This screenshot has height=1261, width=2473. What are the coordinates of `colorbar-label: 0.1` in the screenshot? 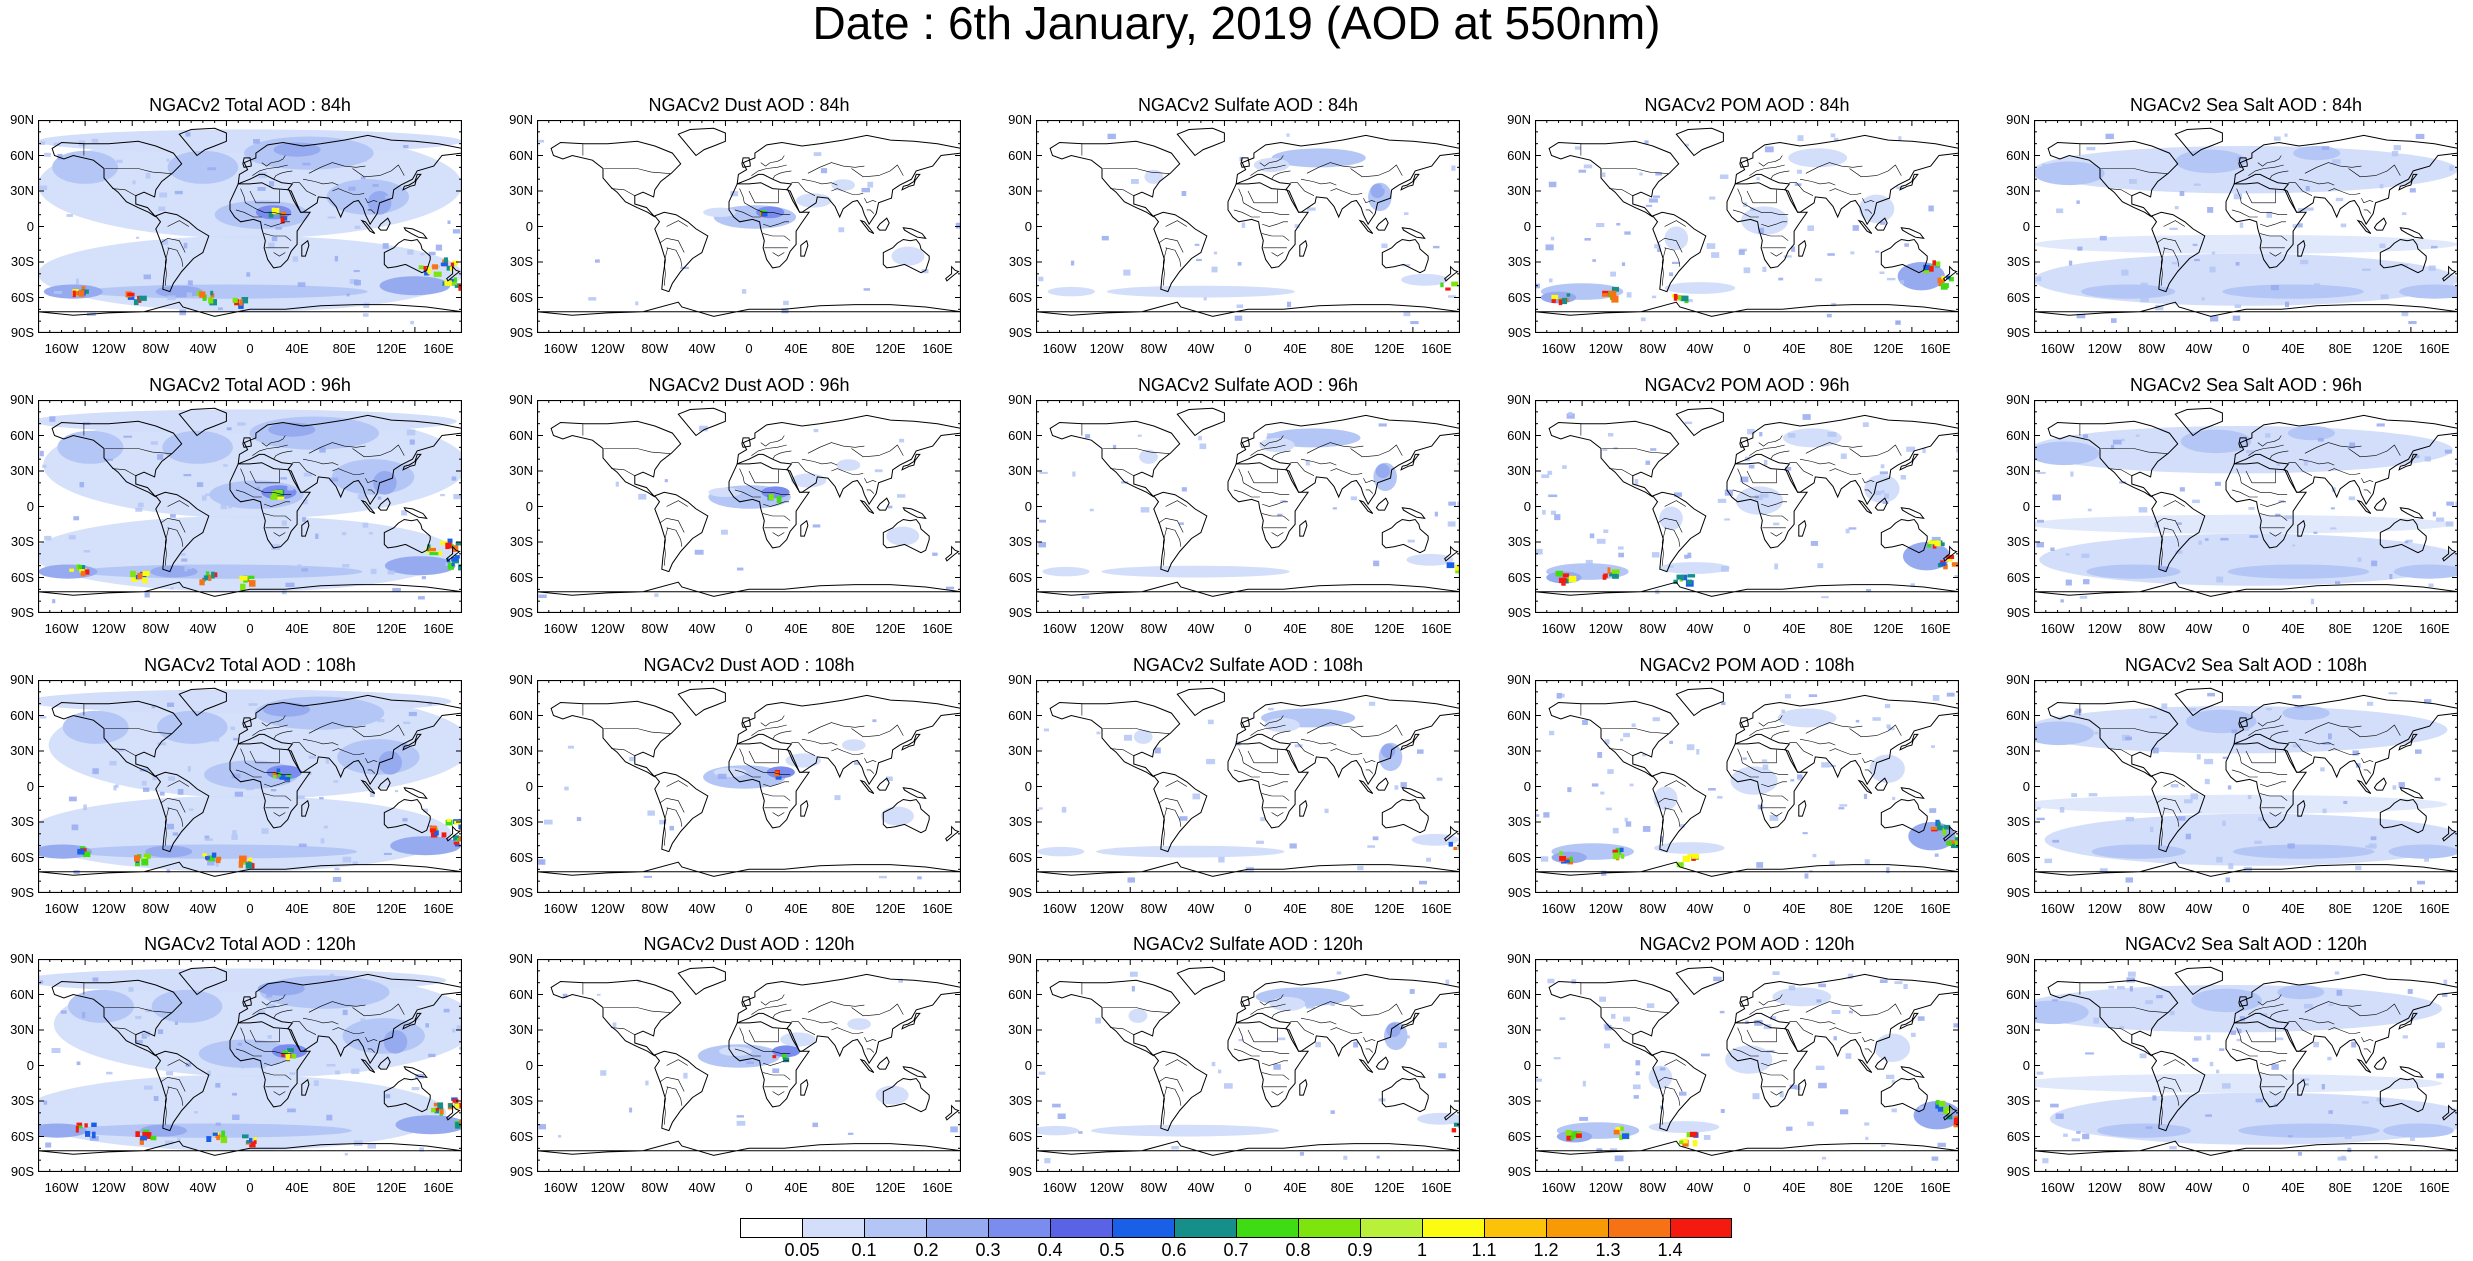 It's located at (864, 1250).